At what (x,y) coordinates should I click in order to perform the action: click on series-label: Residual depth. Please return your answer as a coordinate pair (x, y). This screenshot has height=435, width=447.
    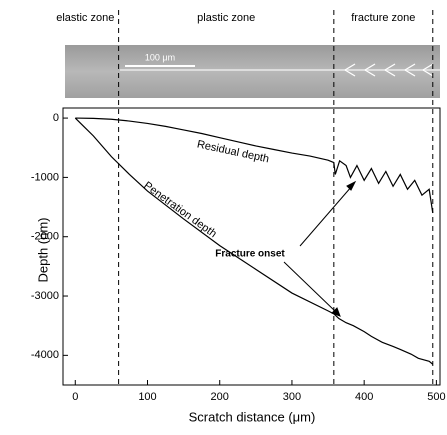
    Looking at the image, I should click on (233, 151).